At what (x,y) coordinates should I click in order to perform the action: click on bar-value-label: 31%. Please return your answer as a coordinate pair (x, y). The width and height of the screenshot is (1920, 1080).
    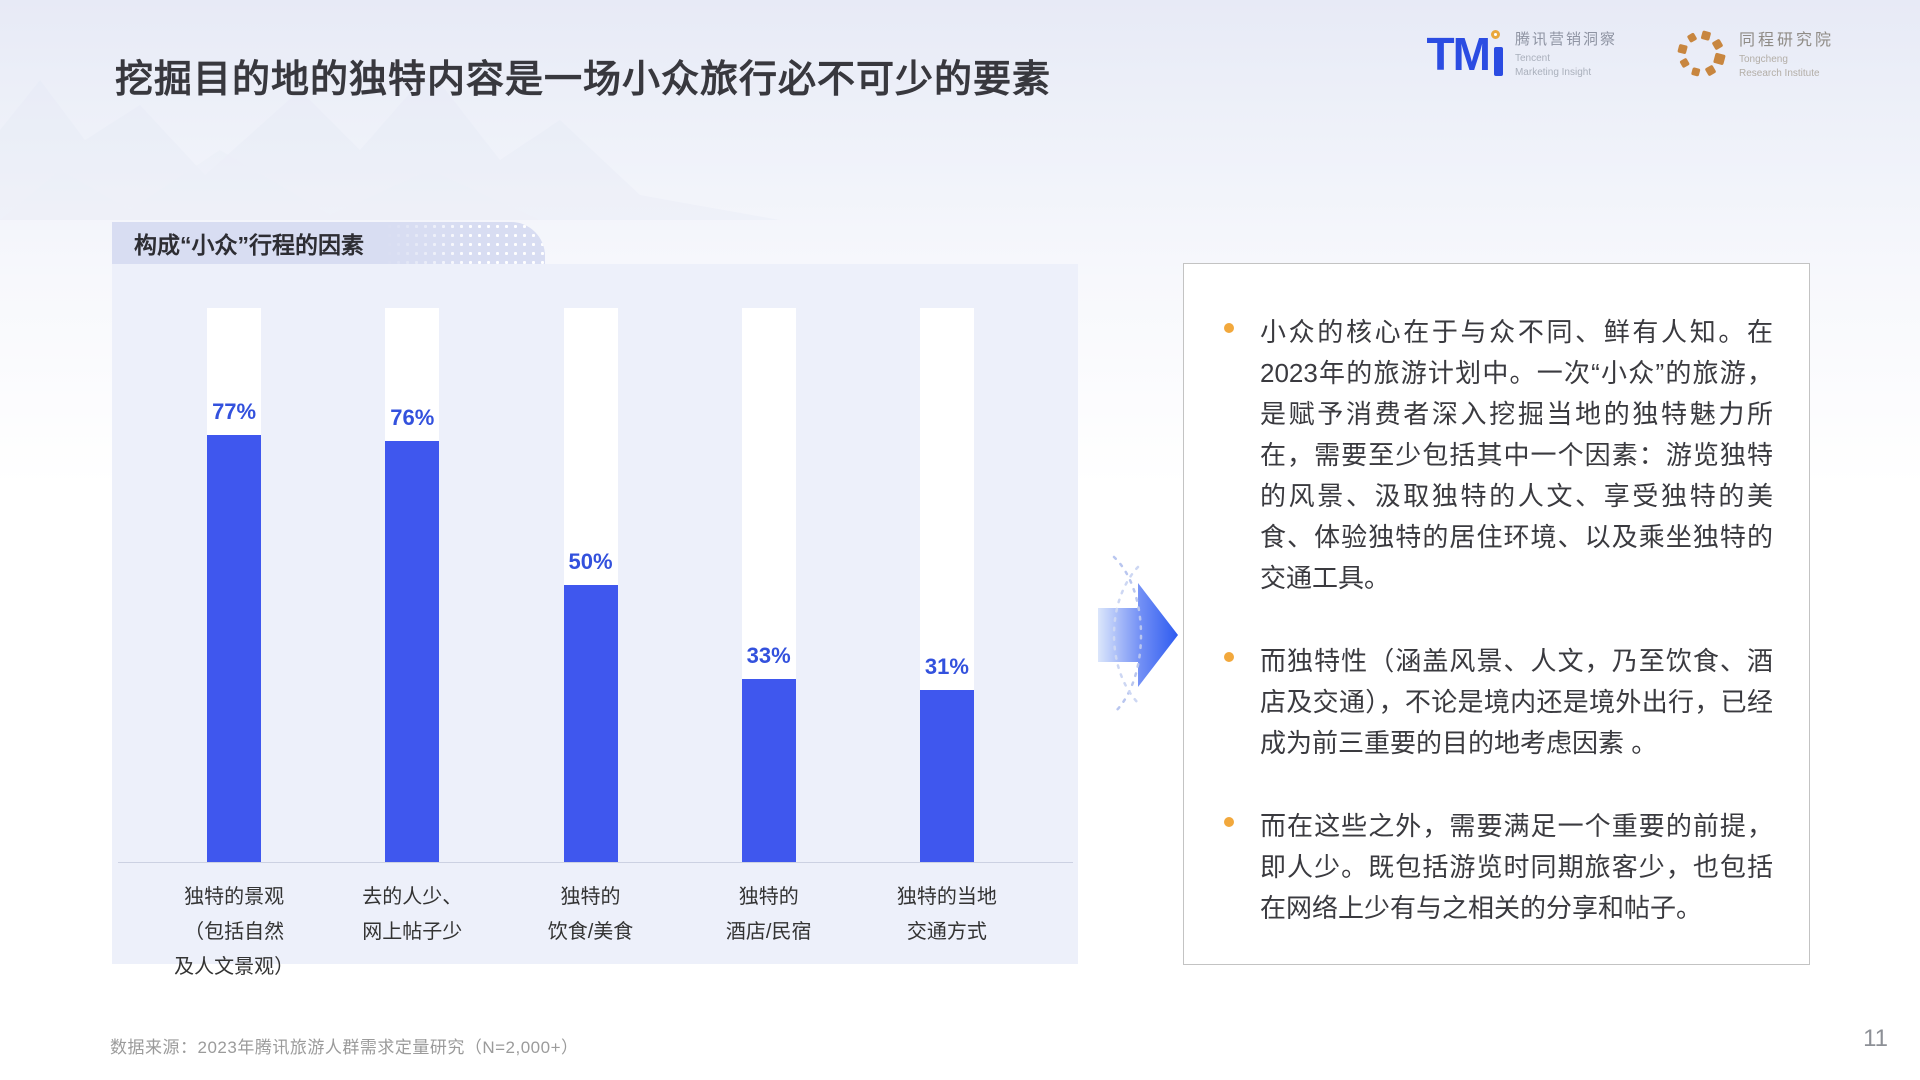
    Looking at the image, I should click on (946, 667).